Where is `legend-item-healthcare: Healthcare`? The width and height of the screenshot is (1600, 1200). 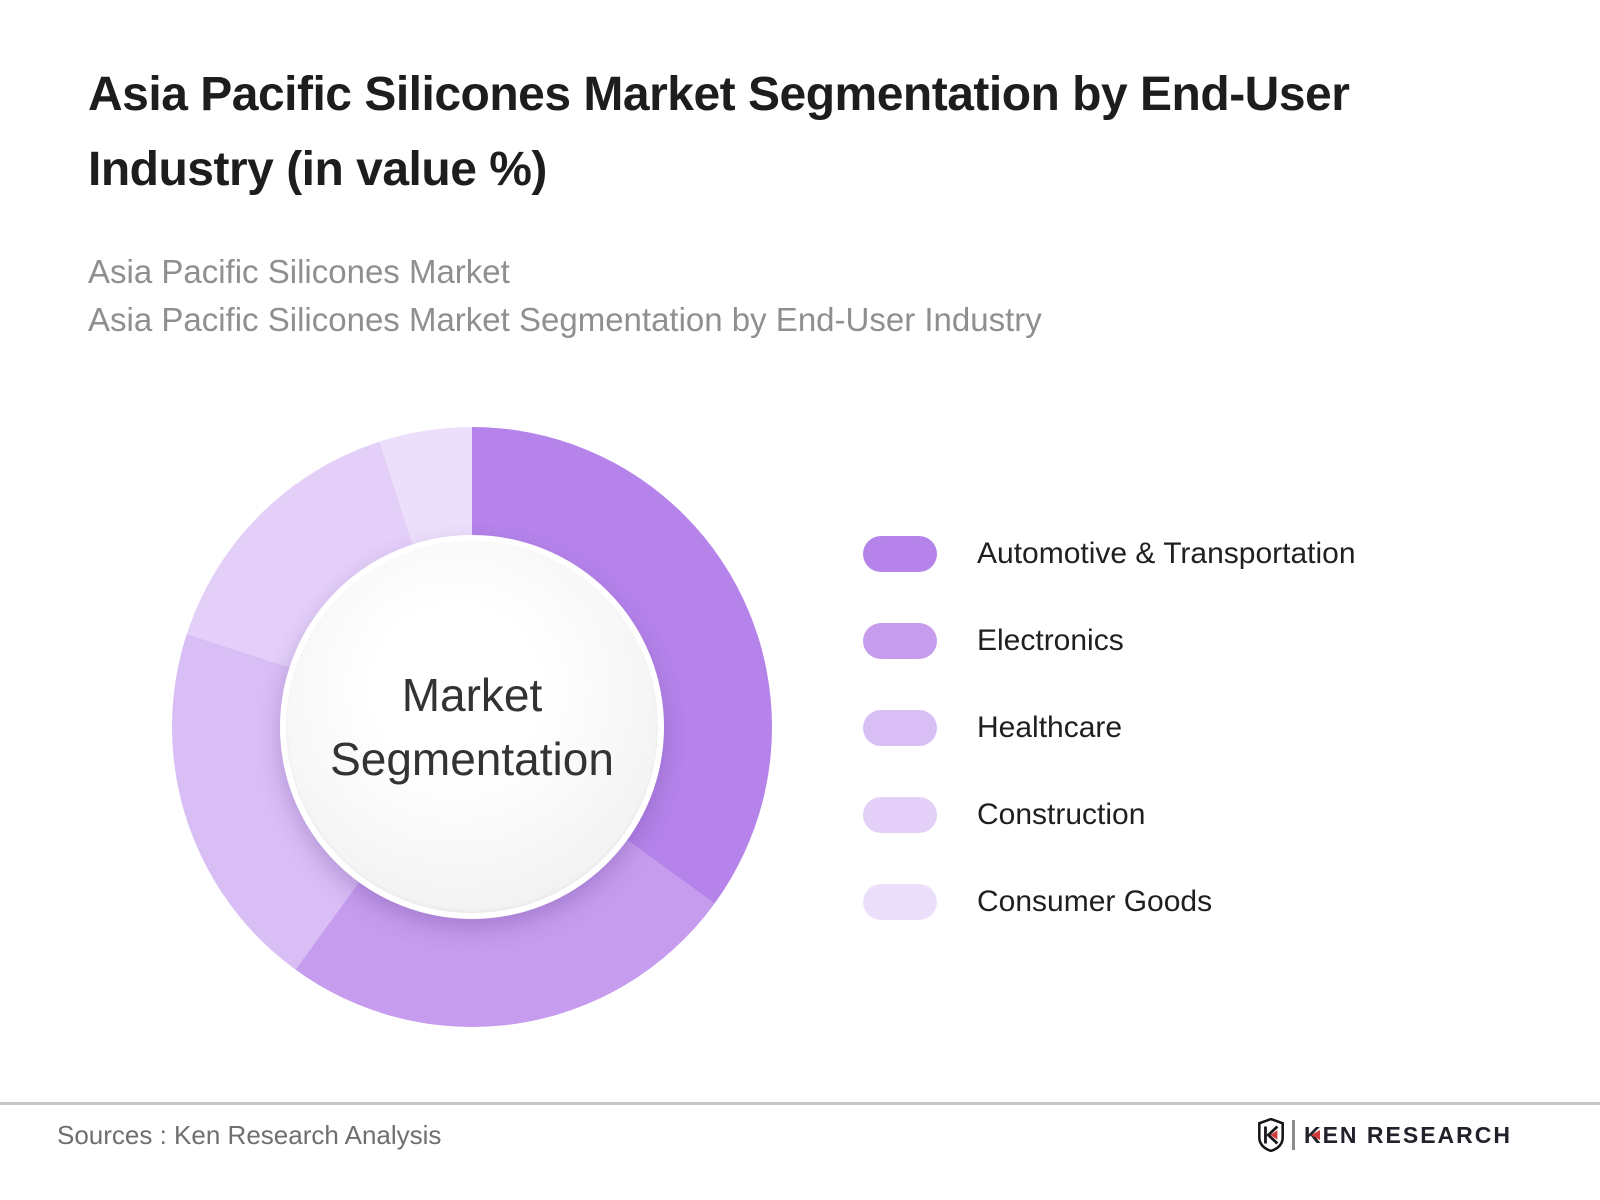
legend-item-healthcare: Healthcare is located at coordinates (1109, 728).